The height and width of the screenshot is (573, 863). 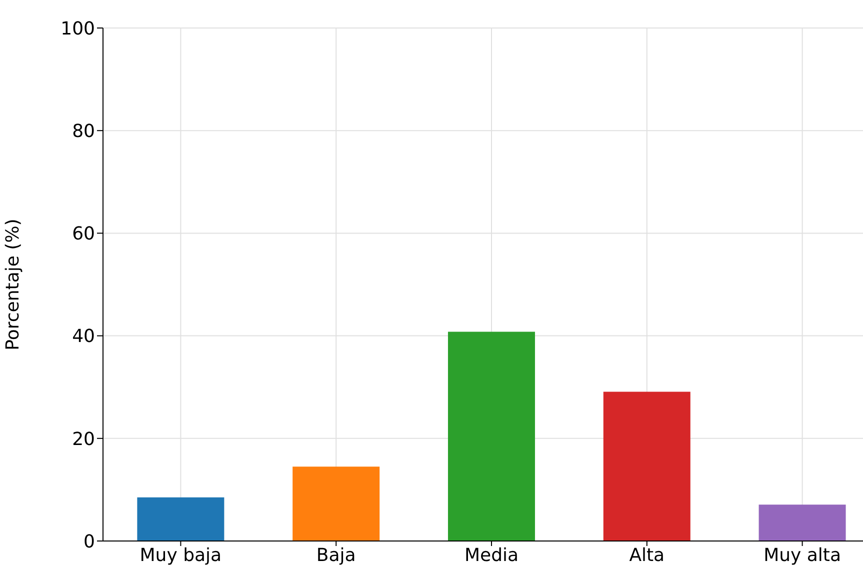 What do you see at coordinates (83, 131) in the screenshot?
I see `y-tick-label: 80` at bounding box center [83, 131].